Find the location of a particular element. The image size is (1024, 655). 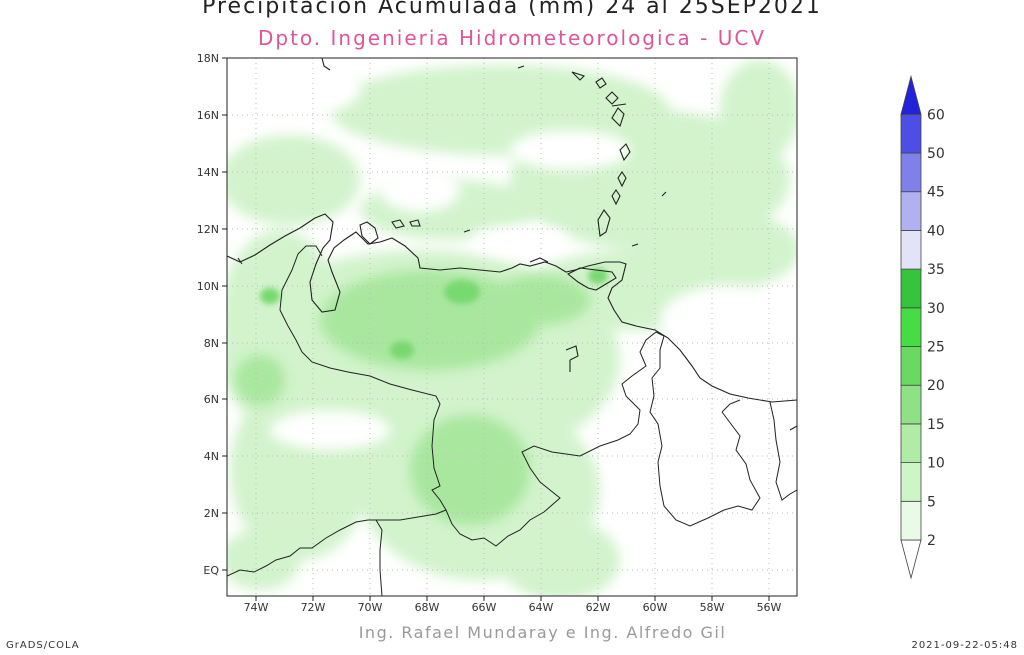

colorbar-level-label: 40 is located at coordinates (936, 231).